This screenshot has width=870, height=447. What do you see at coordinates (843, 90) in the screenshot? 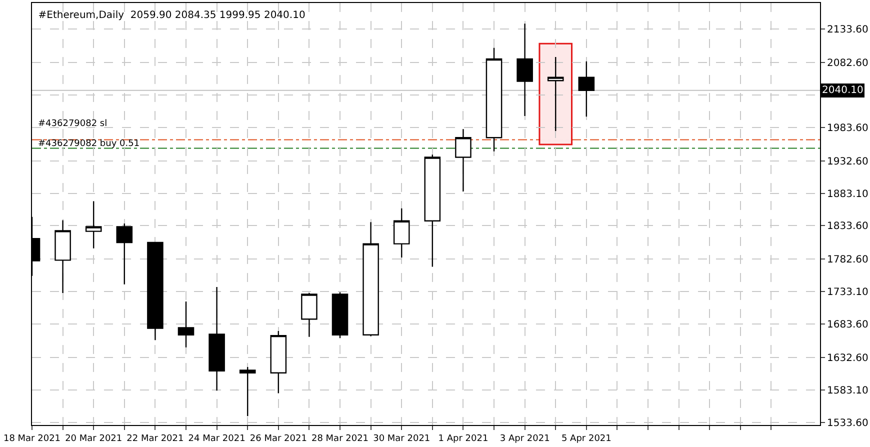
I see `ref-line-label: 2040.10` at bounding box center [843, 90].